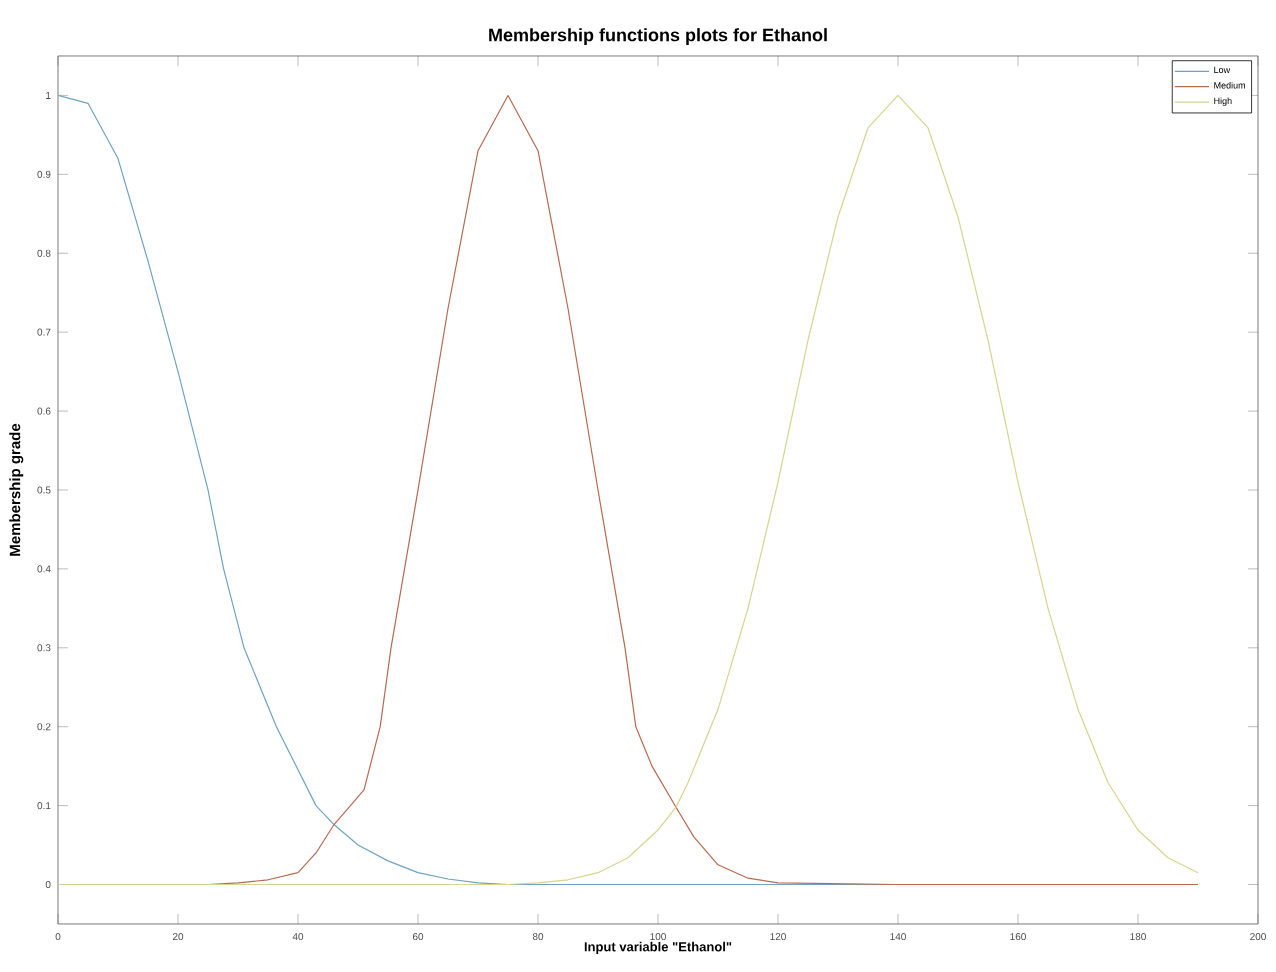 The width and height of the screenshot is (1276, 972). I want to click on chart-title: Membership functions plots for Ethanol, so click(658, 36).